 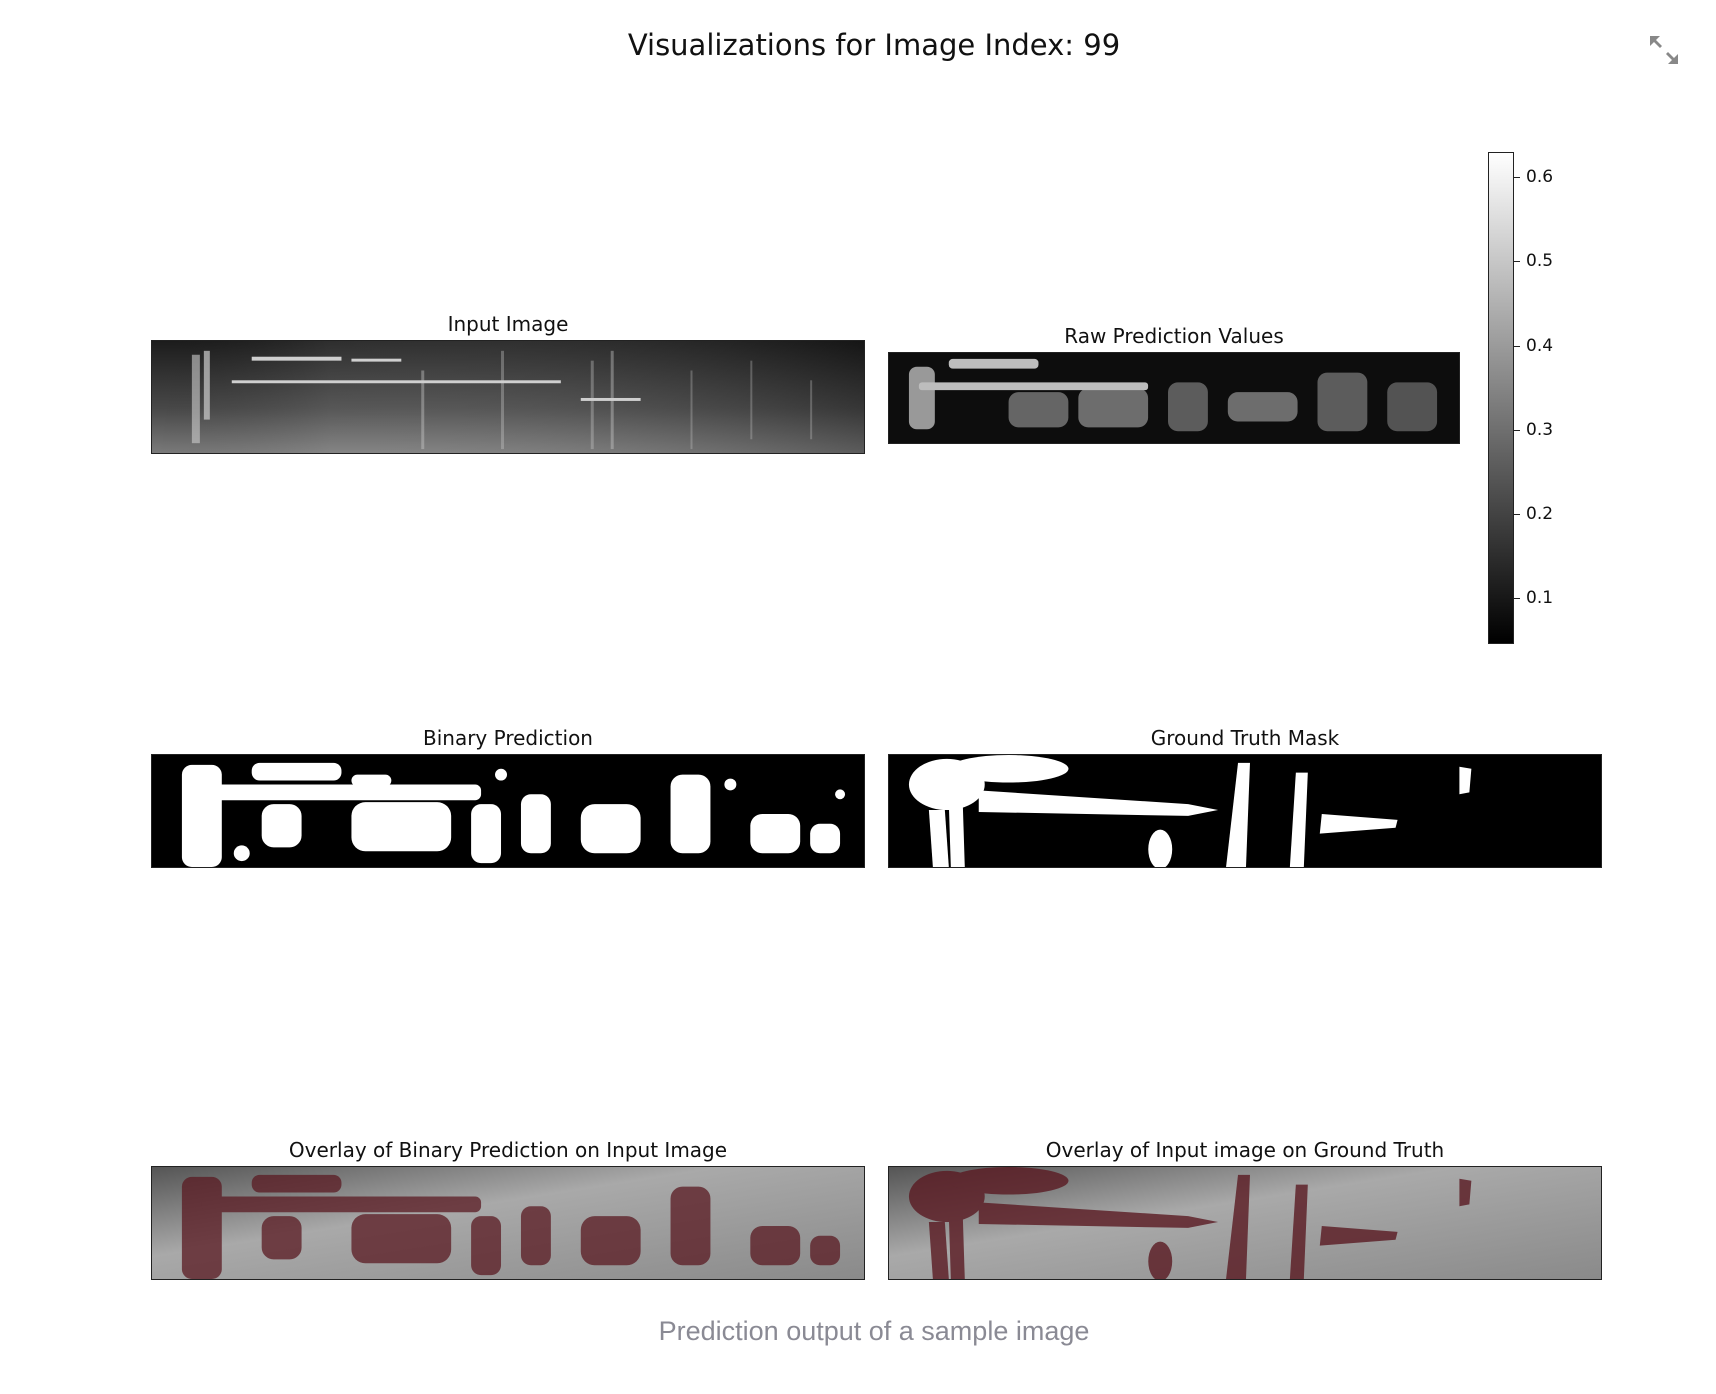 What do you see at coordinates (874, 45) in the screenshot?
I see `figure-title: Visualizations for Image Index: 99` at bounding box center [874, 45].